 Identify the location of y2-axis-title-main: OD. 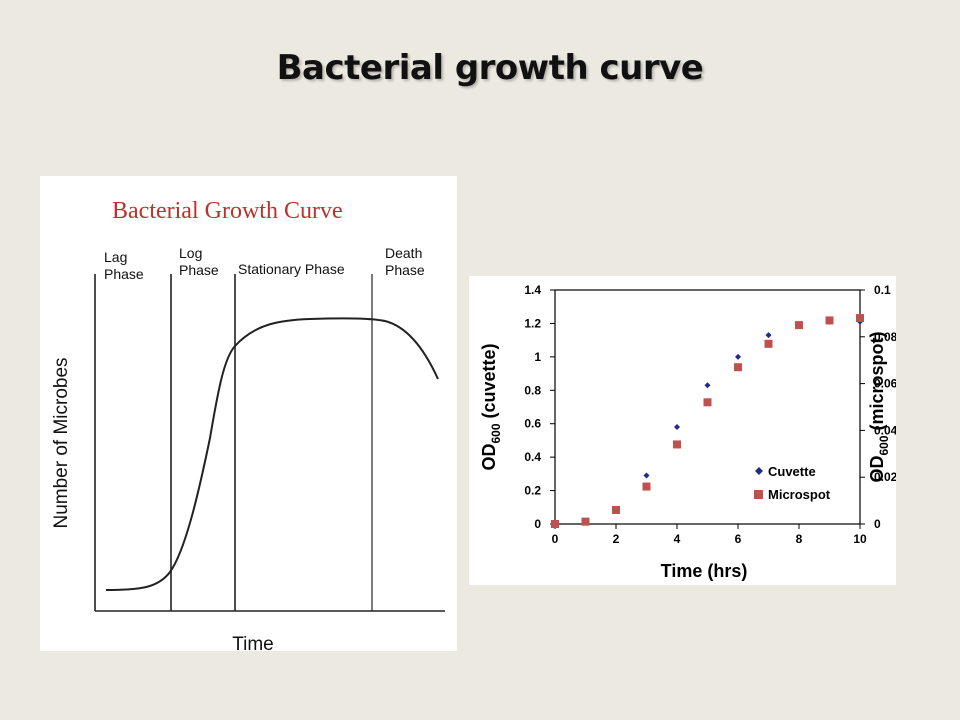
(877, 469).